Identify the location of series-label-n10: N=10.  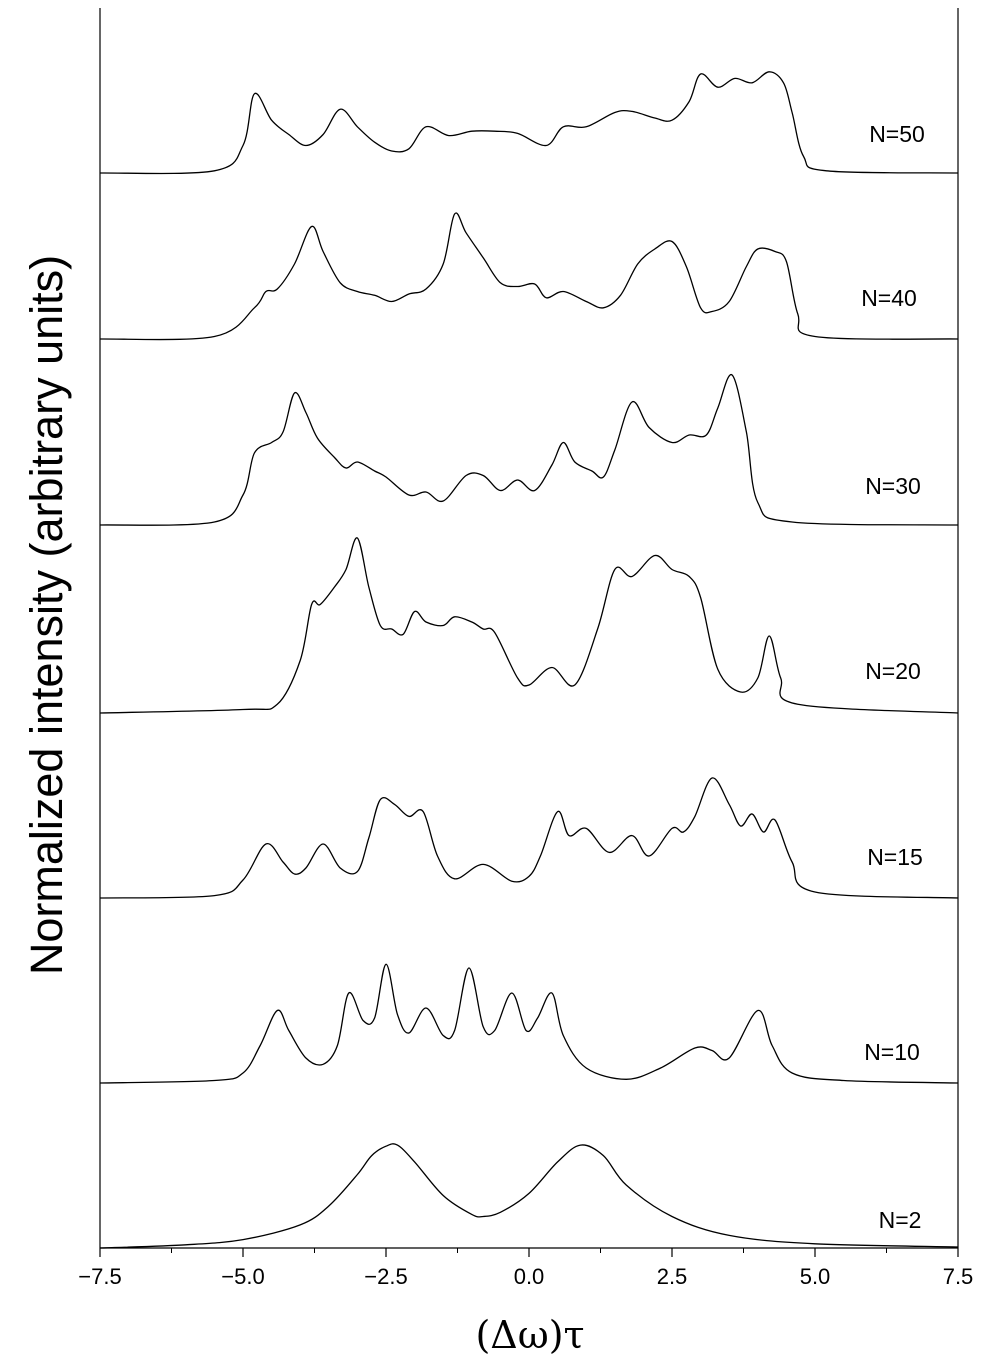
(892, 1052).